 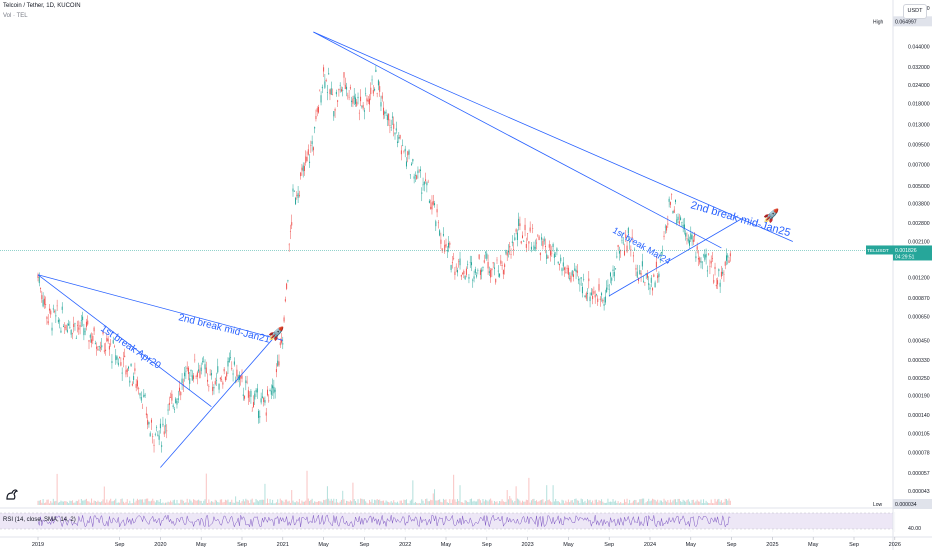 What do you see at coordinates (919, 397) in the screenshot?
I see `price-tick-label: 0.000190` at bounding box center [919, 397].